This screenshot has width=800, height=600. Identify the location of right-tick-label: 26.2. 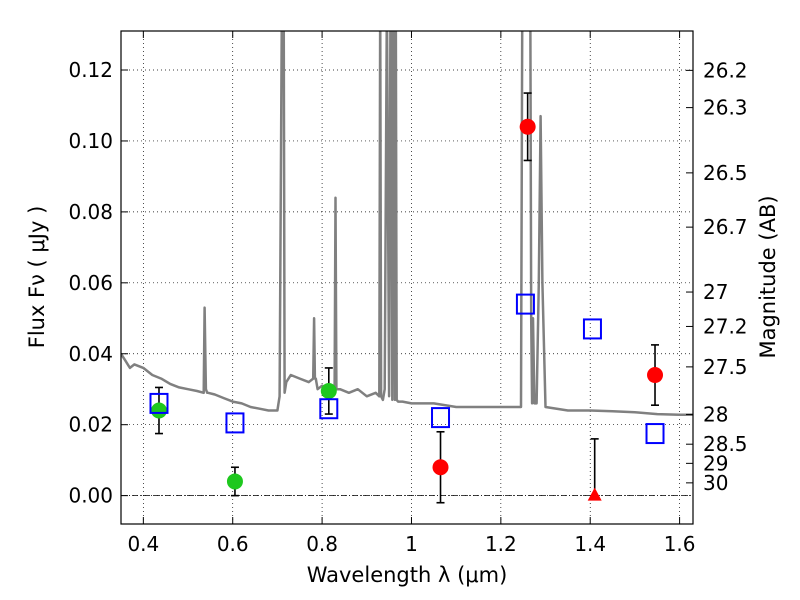
(725, 70).